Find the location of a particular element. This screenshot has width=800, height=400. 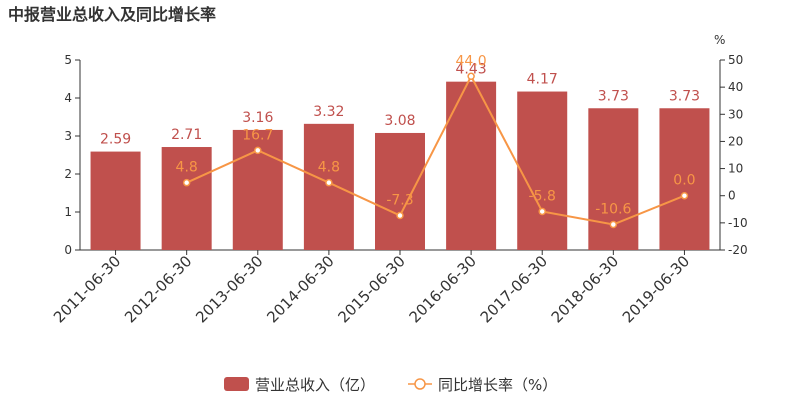

bar-value-label: 3.08 is located at coordinates (399, 121).